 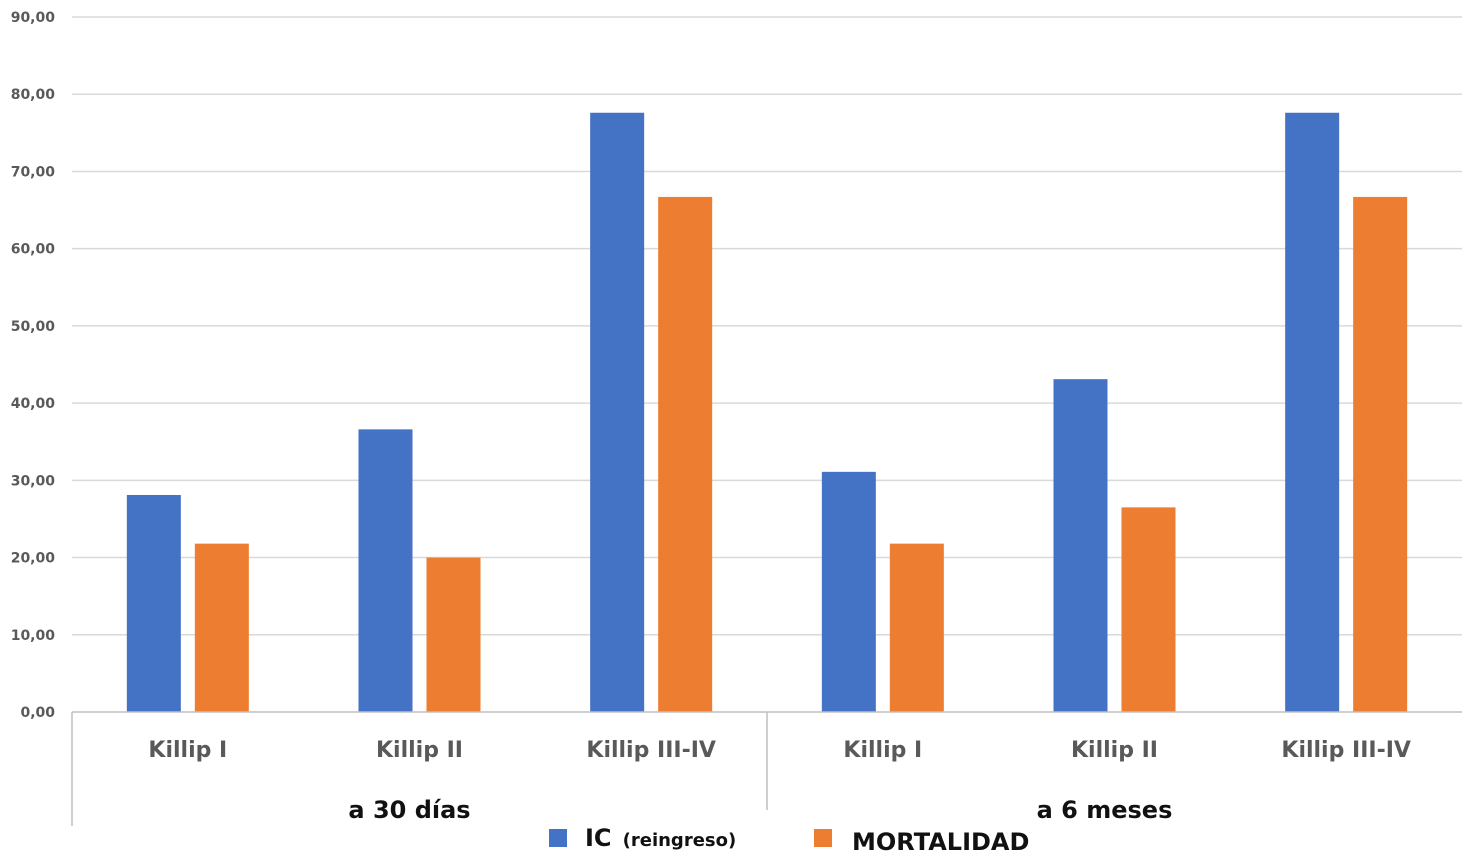 What do you see at coordinates (37, 713) in the screenshot?
I see `y-tick-label: 0,00` at bounding box center [37, 713].